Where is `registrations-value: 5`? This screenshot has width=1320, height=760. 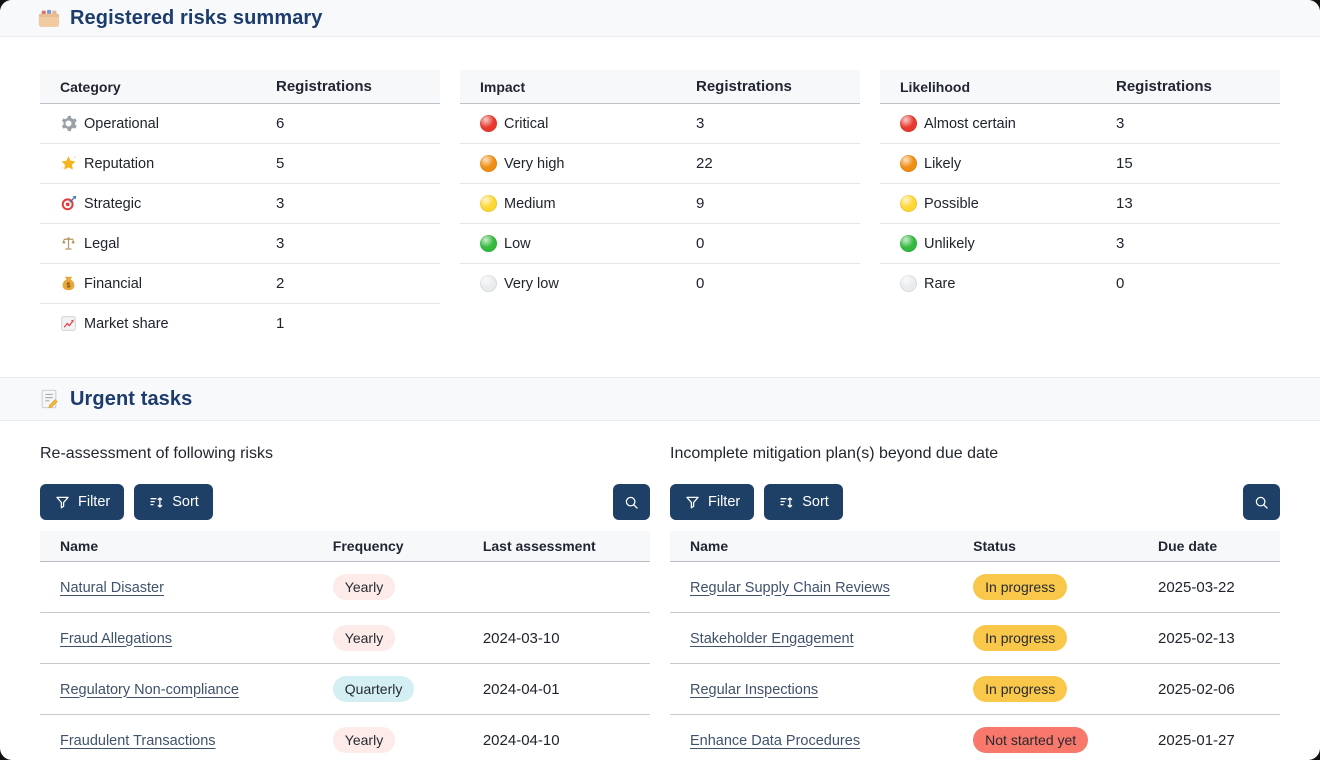
registrations-value: 5 is located at coordinates (280, 163).